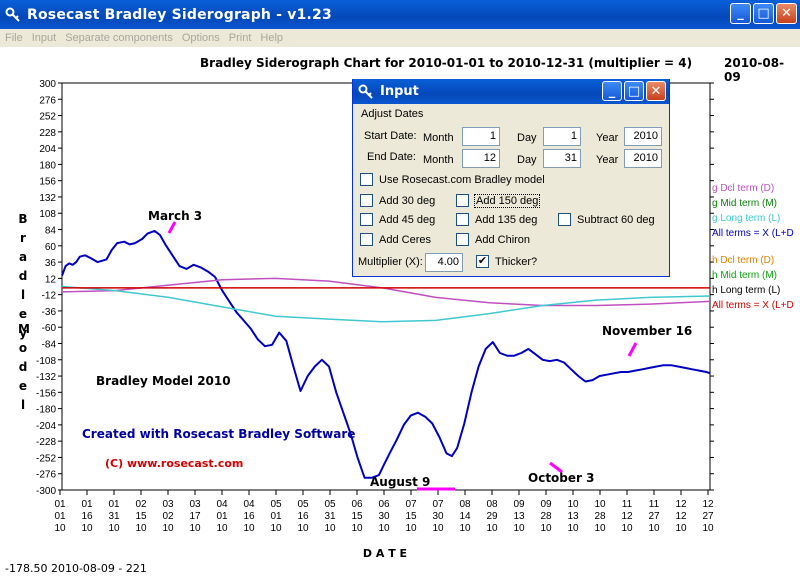  I want to click on start-day-input: 1, so click(562, 136).